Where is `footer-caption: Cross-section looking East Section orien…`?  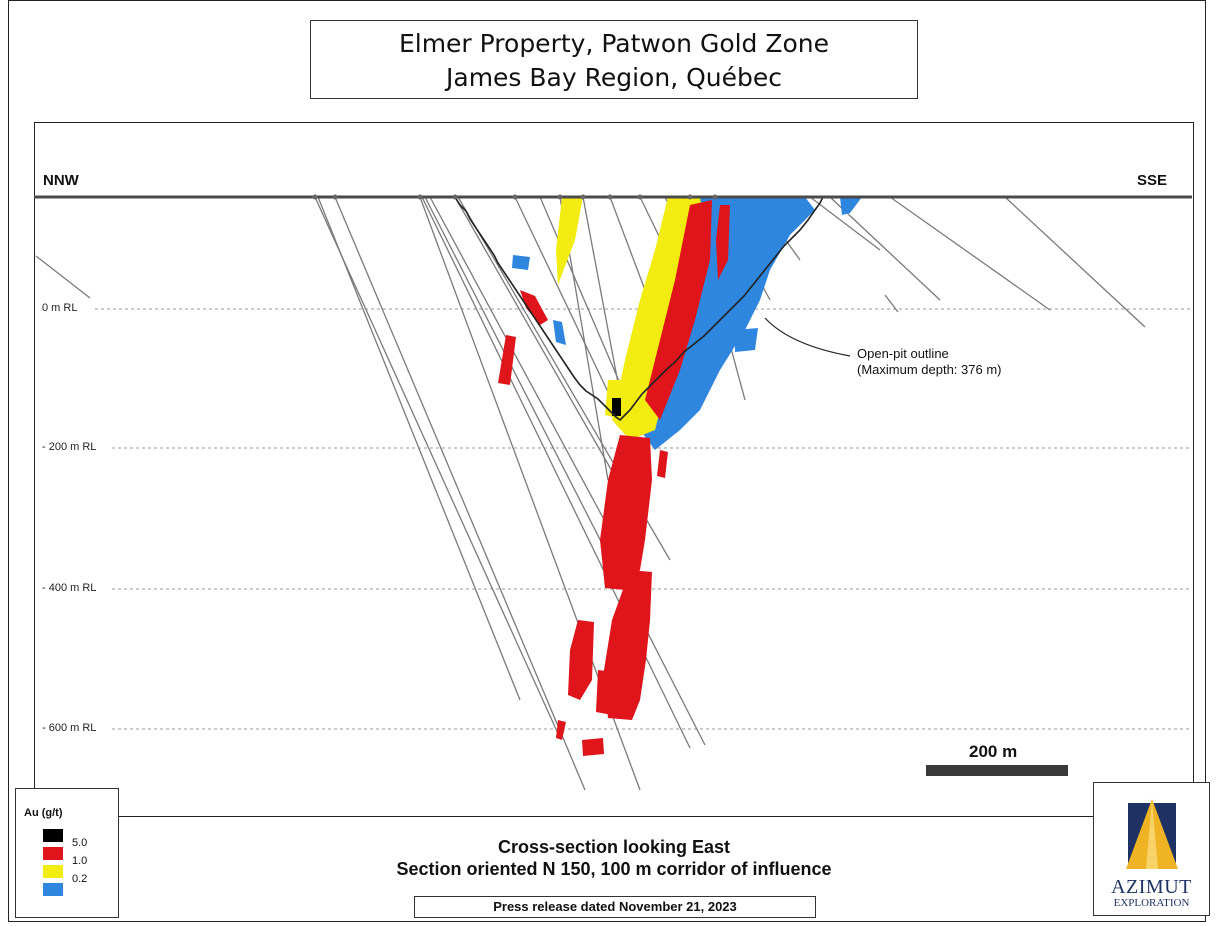
footer-caption: Cross-section looking East Section orien… is located at coordinates (614, 858).